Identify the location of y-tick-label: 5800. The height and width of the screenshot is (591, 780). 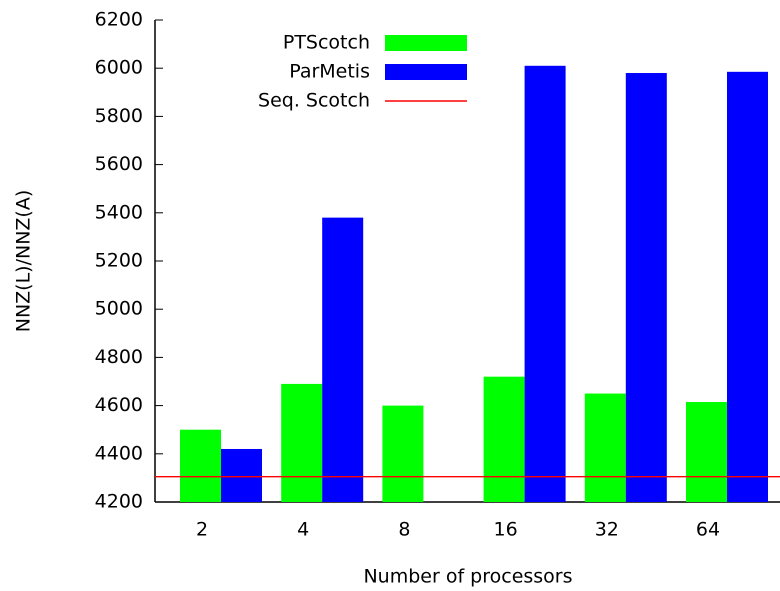
(119, 116).